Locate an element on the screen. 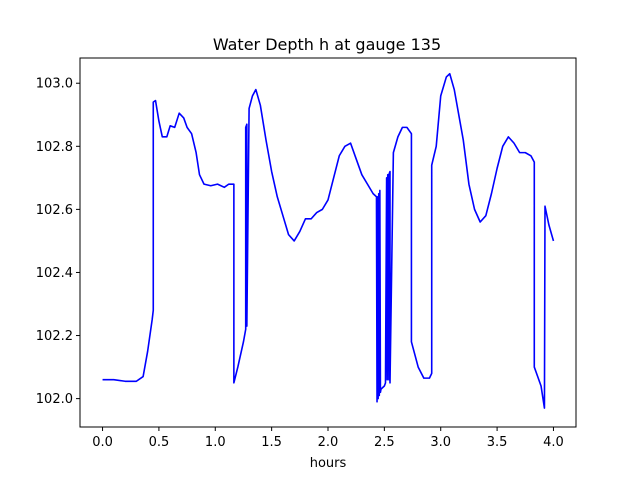  y-tick-label: 102.2 is located at coordinates (54, 336).